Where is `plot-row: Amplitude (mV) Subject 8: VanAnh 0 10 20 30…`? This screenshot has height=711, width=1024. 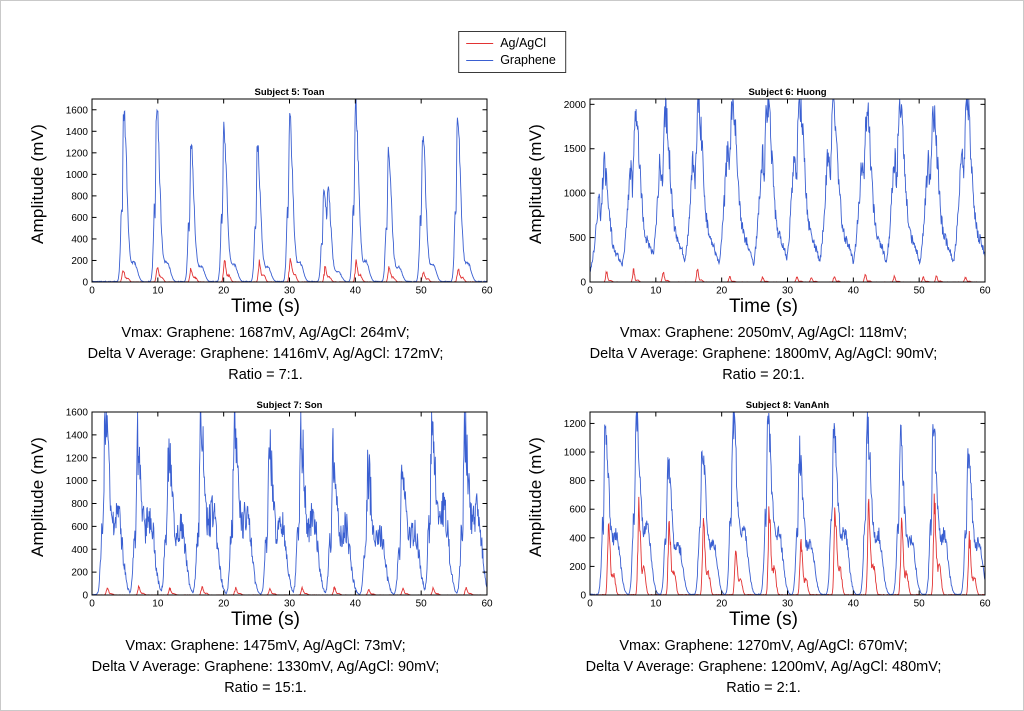
plot-row: Amplitude (mV) Subject 8: VanAnh 0 10 20 30… is located at coordinates (761, 503).